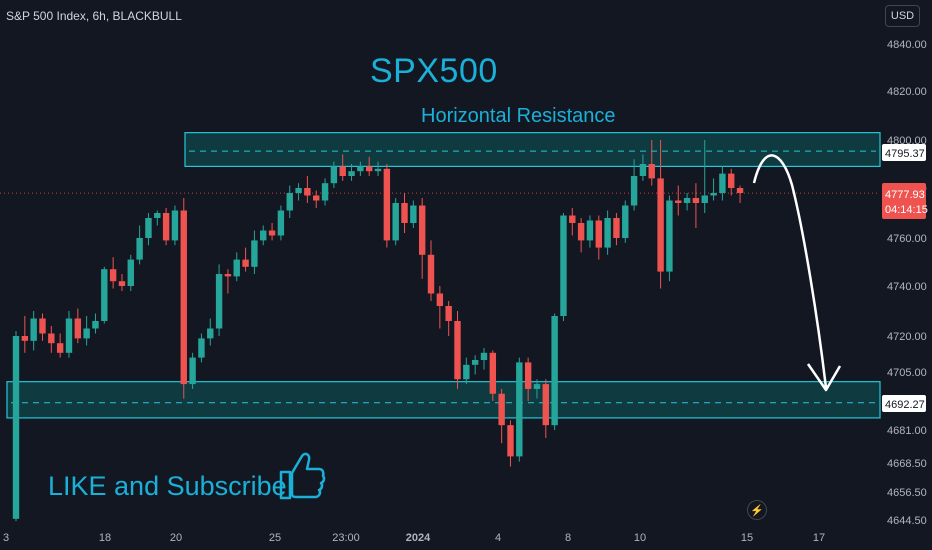 Image resolution: width=932 pixels, height=550 pixels. I want to click on x-tick-label: 4, so click(498, 538).